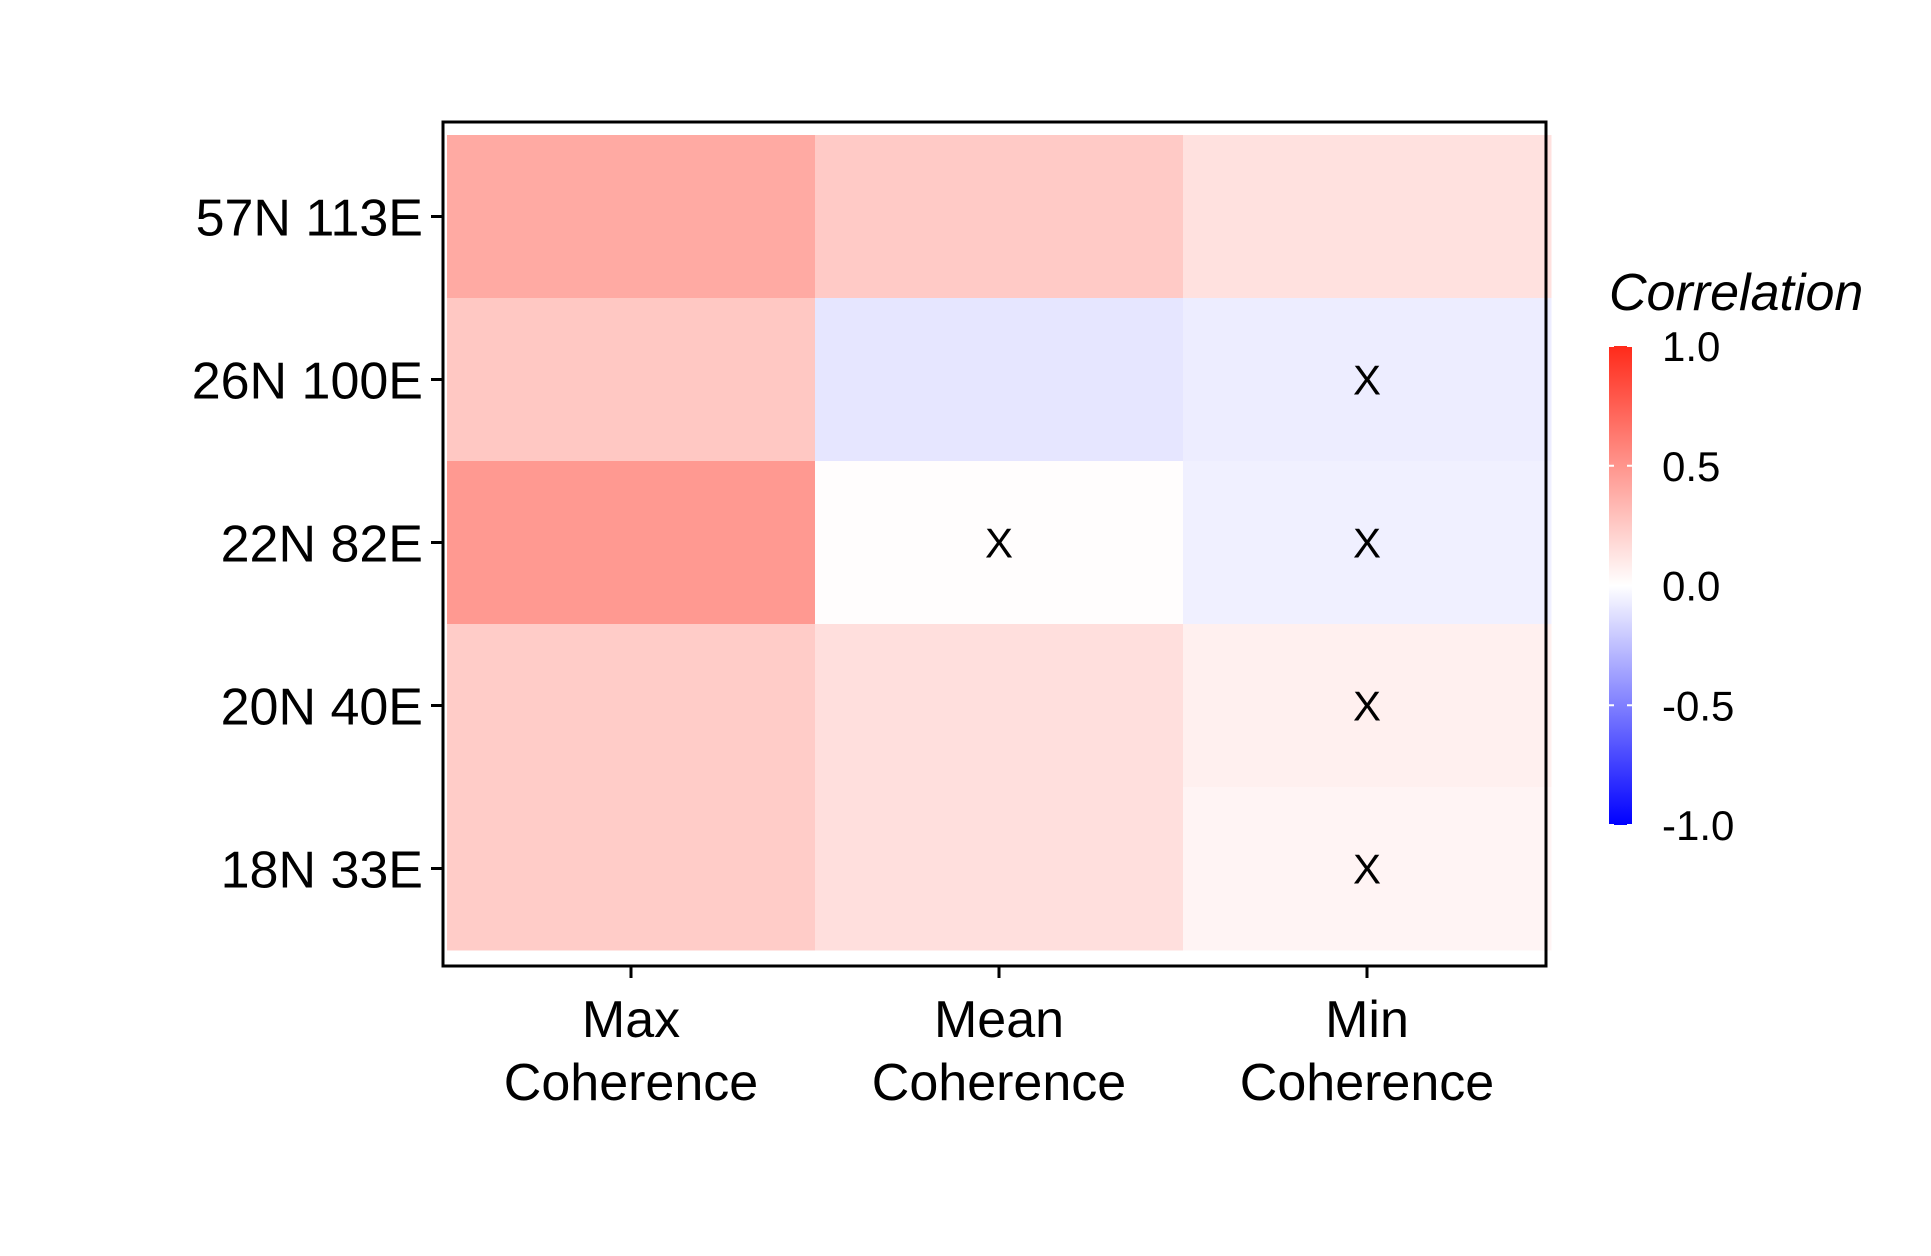 The image size is (1931, 1256). What do you see at coordinates (1620, 585) in the screenshot?
I see `legend-colorbar` at bounding box center [1620, 585].